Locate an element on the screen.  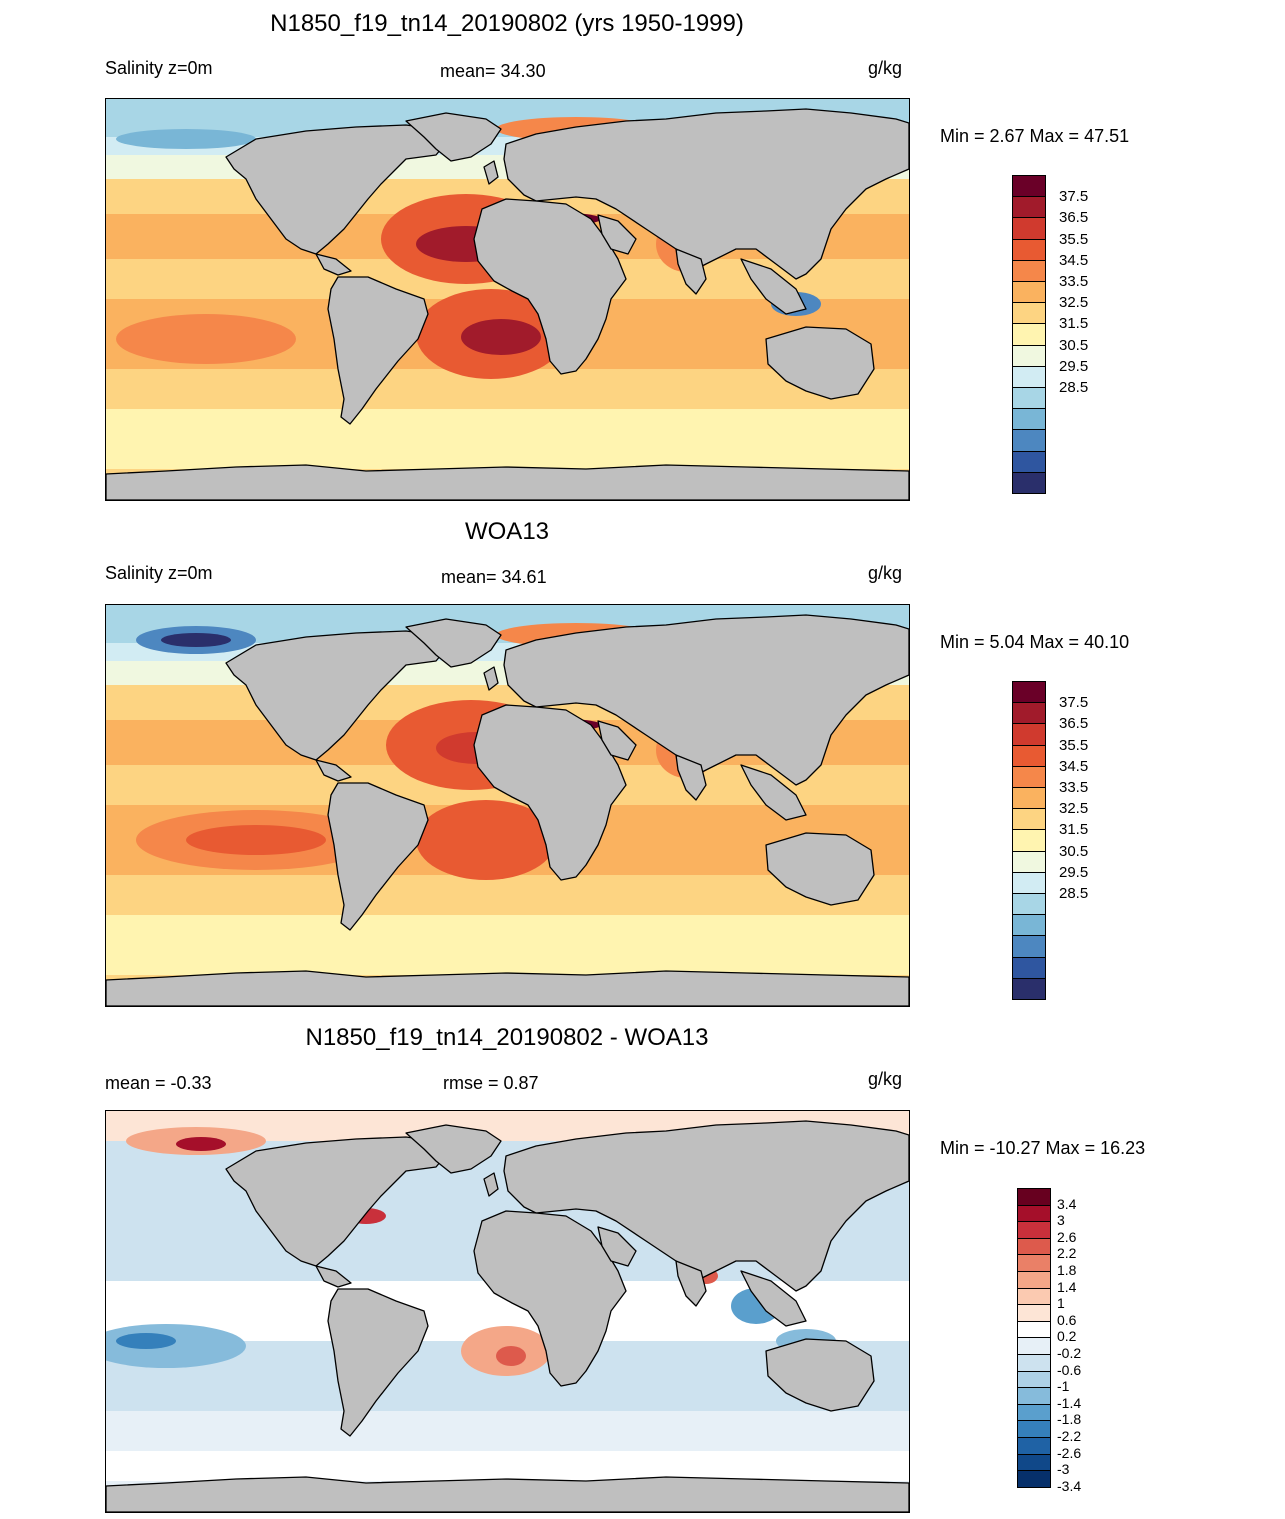
colorbar-tick-label: -2.2 is located at coordinates (1069, 1436).